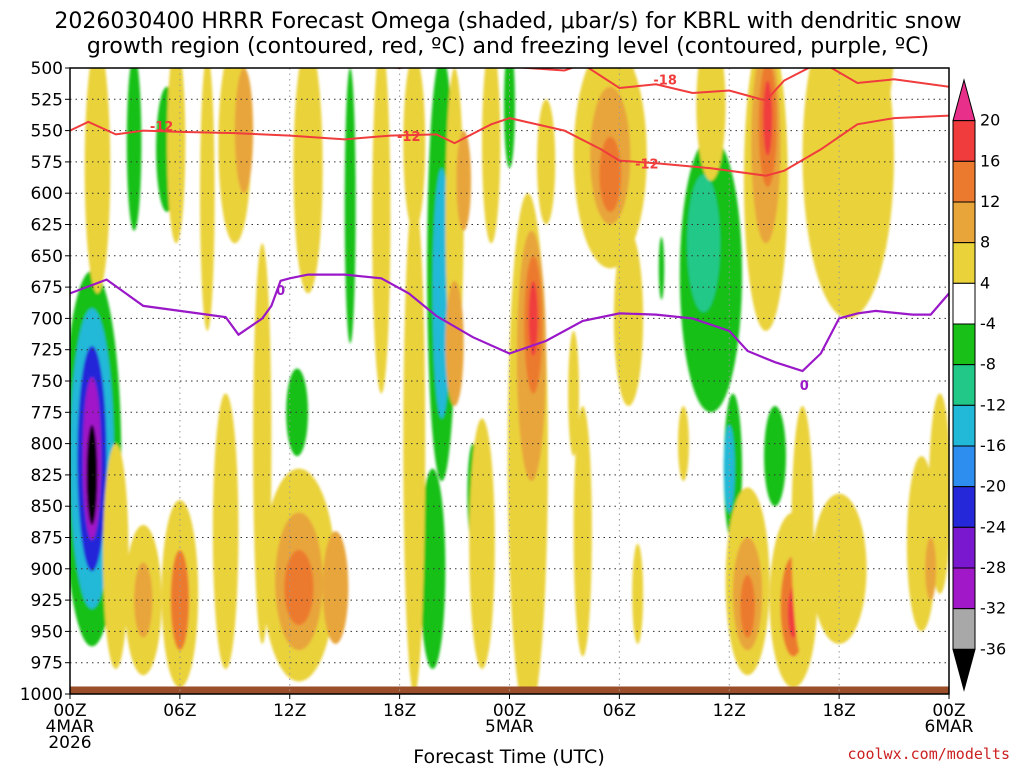  I want to click on x-tick-label-36-line1: 12Z, so click(729, 711).